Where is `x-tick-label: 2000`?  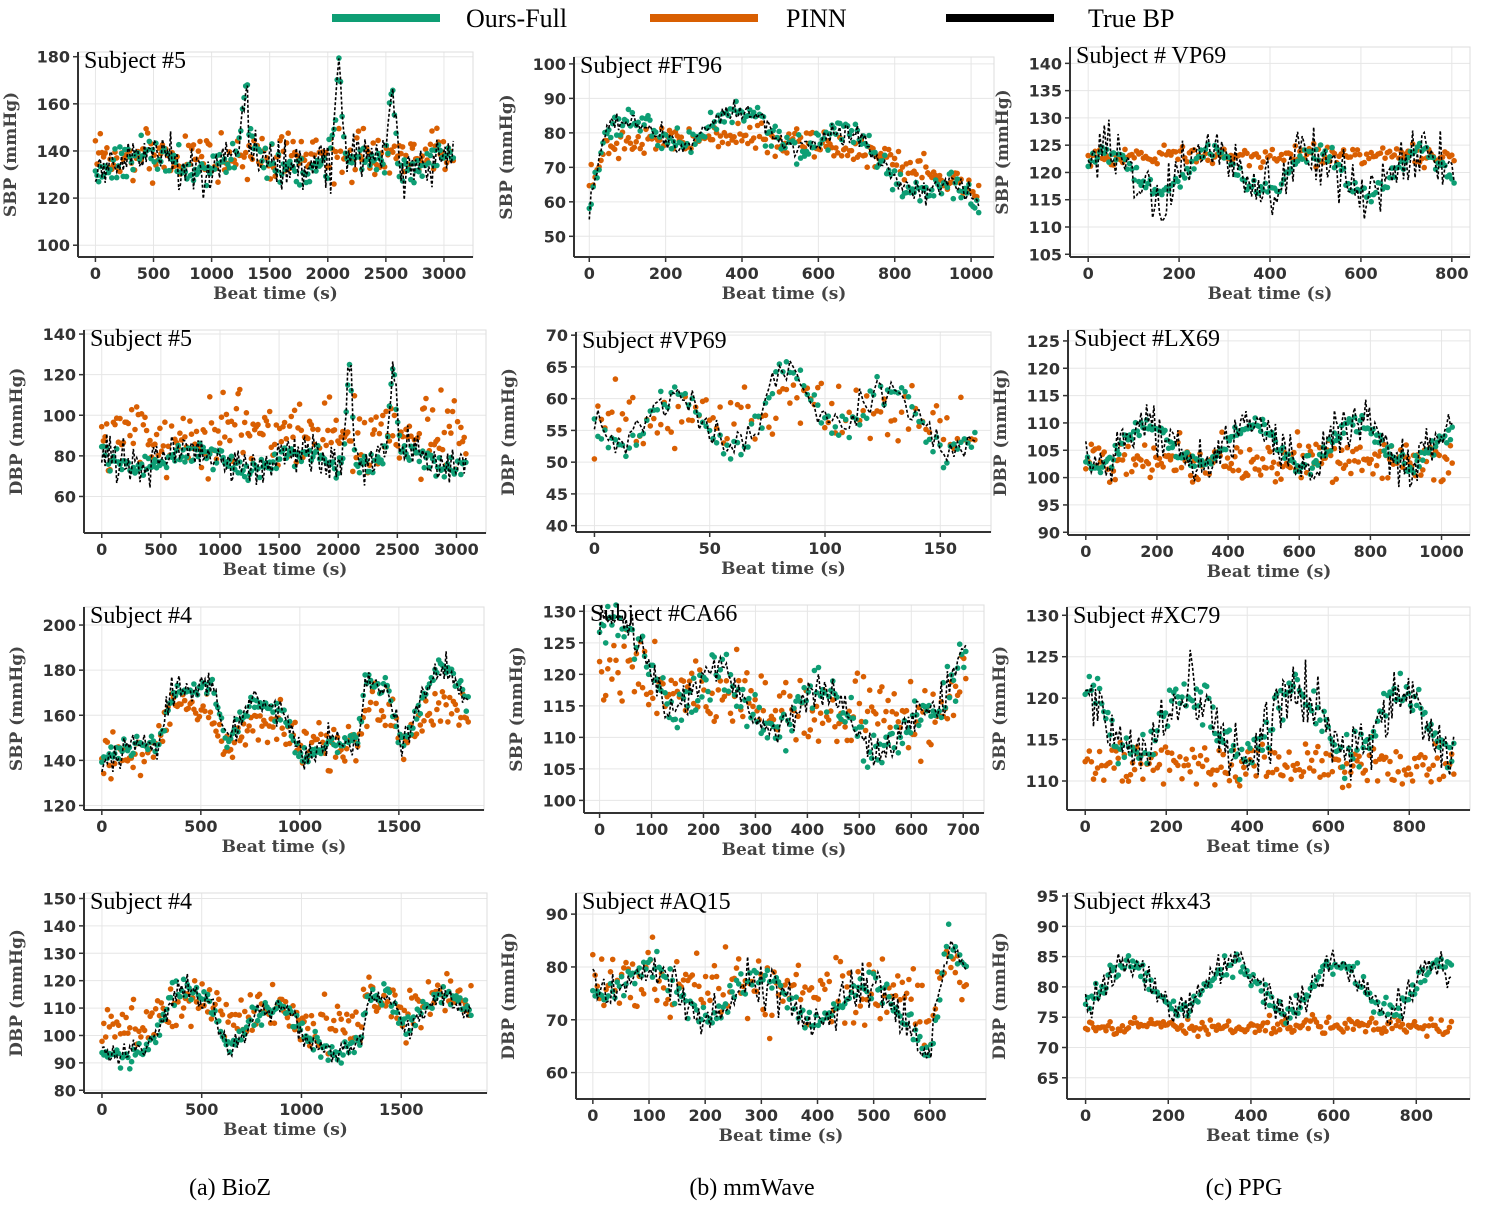
x-tick-label: 2000 is located at coordinates (328, 273).